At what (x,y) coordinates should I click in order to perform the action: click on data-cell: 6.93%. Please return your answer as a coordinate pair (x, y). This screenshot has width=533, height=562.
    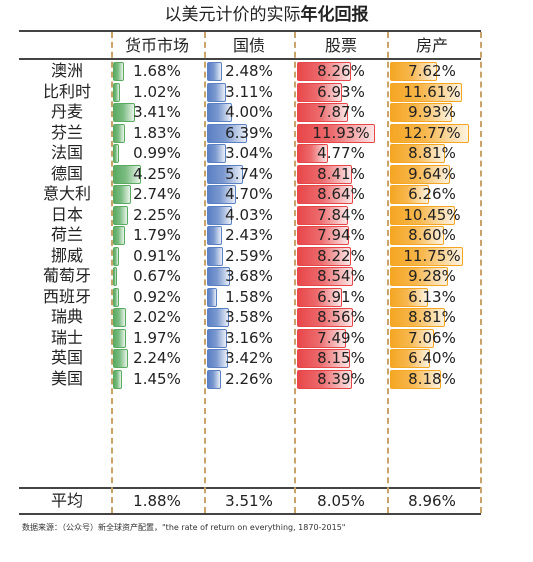
    Looking at the image, I should click on (341, 92).